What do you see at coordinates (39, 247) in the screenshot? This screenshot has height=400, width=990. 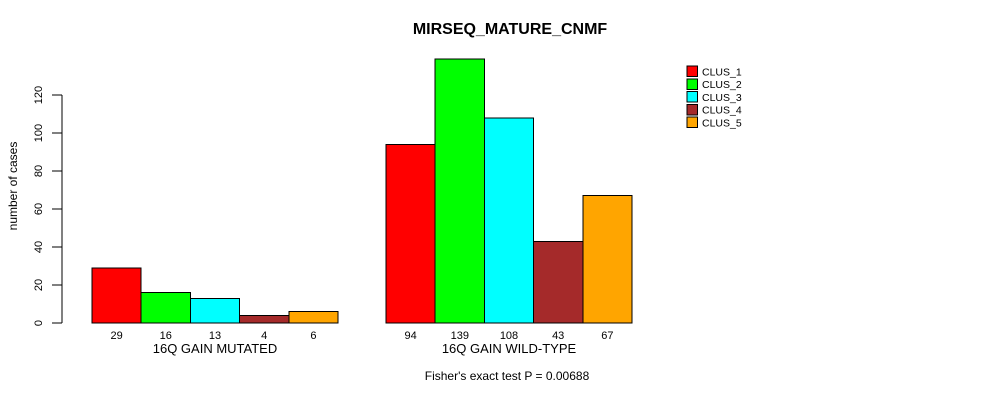 I see `y-axis-tick-label: 40` at bounding box center [39, 247].